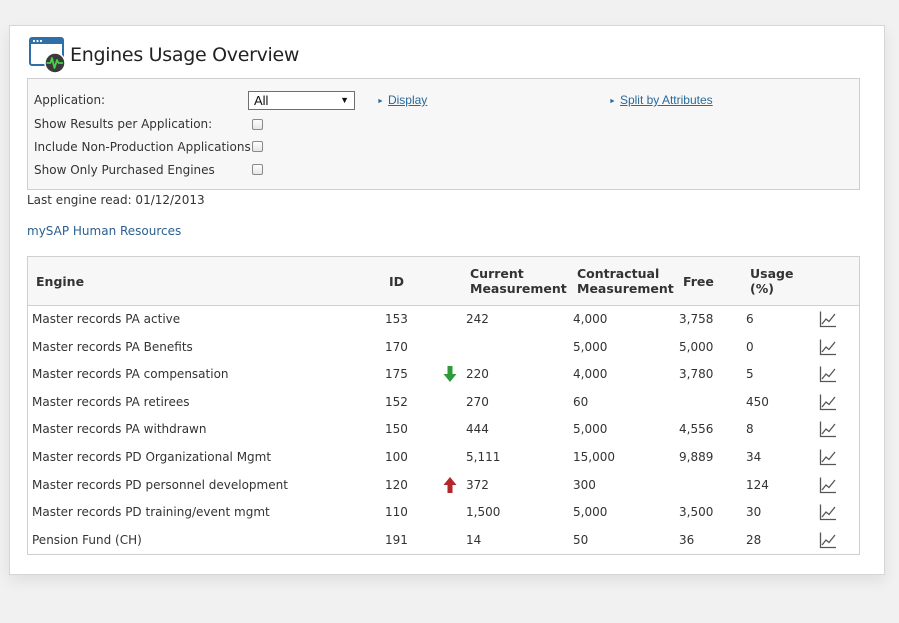  I want to click on cell-free: 3,758, so click(696, 319).